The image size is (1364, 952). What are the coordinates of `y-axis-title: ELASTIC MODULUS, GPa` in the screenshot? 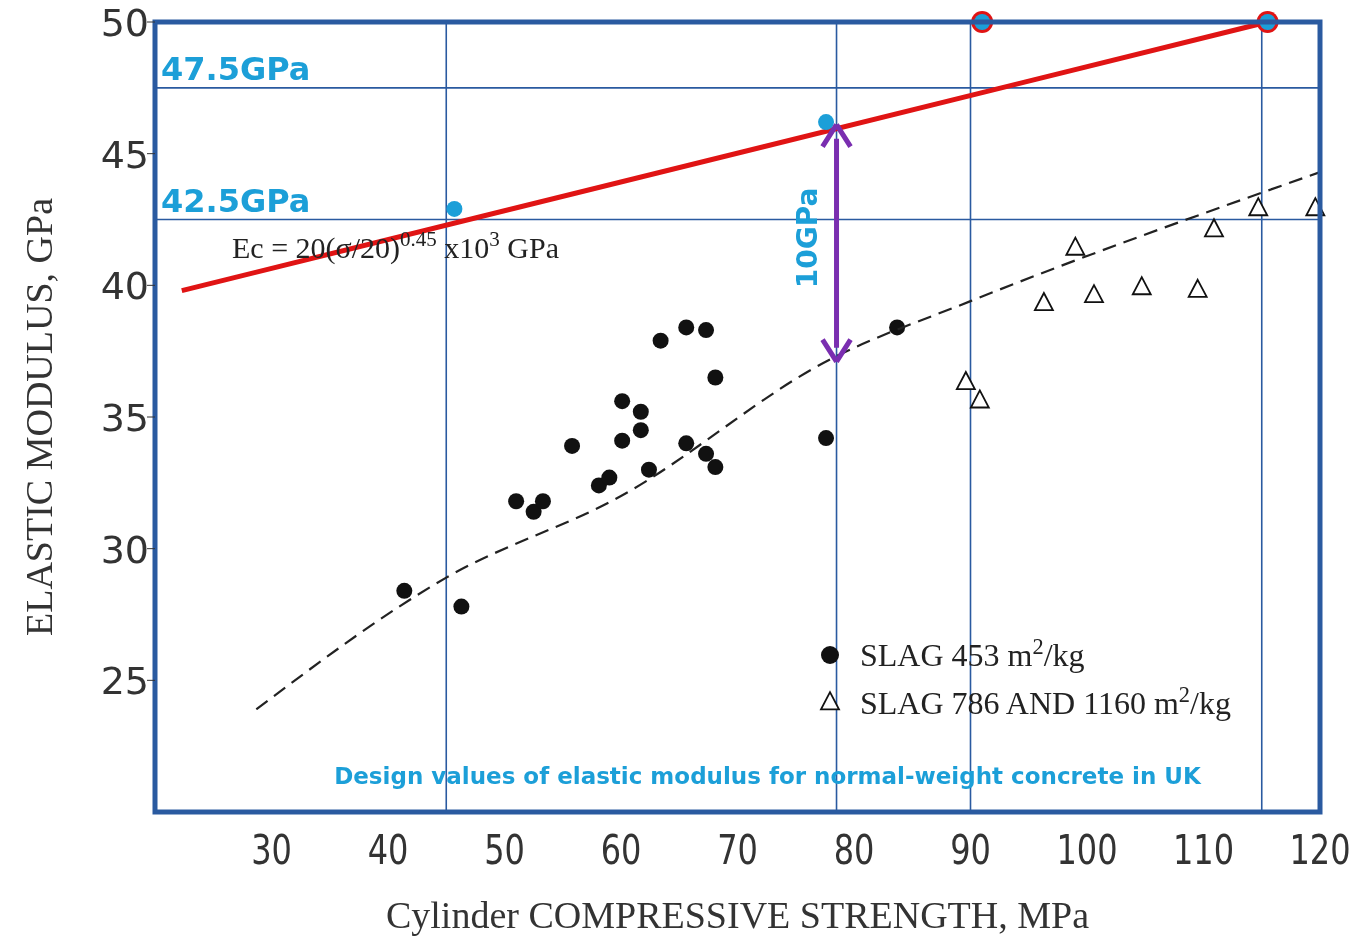 It's located at (39, 417).